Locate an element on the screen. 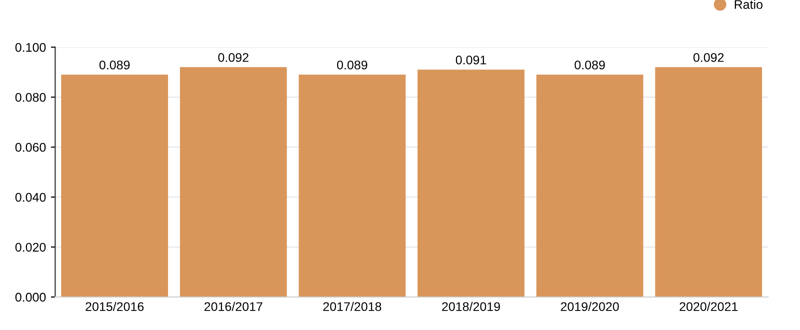 The width and height of the screenshot is (800, 330). y-tick-label: 0.060 is located at coordinates (30, 147).